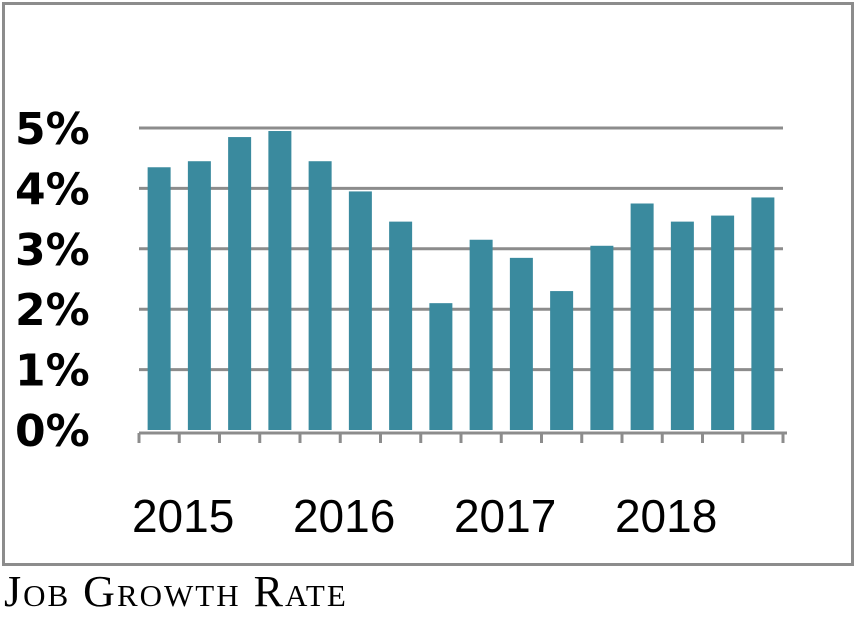 The height and width of the screenshot is (630, 856). Describe the element at coordinates (505, 516) in the screenshot. I see `x-tick-label: 2017` at that location.